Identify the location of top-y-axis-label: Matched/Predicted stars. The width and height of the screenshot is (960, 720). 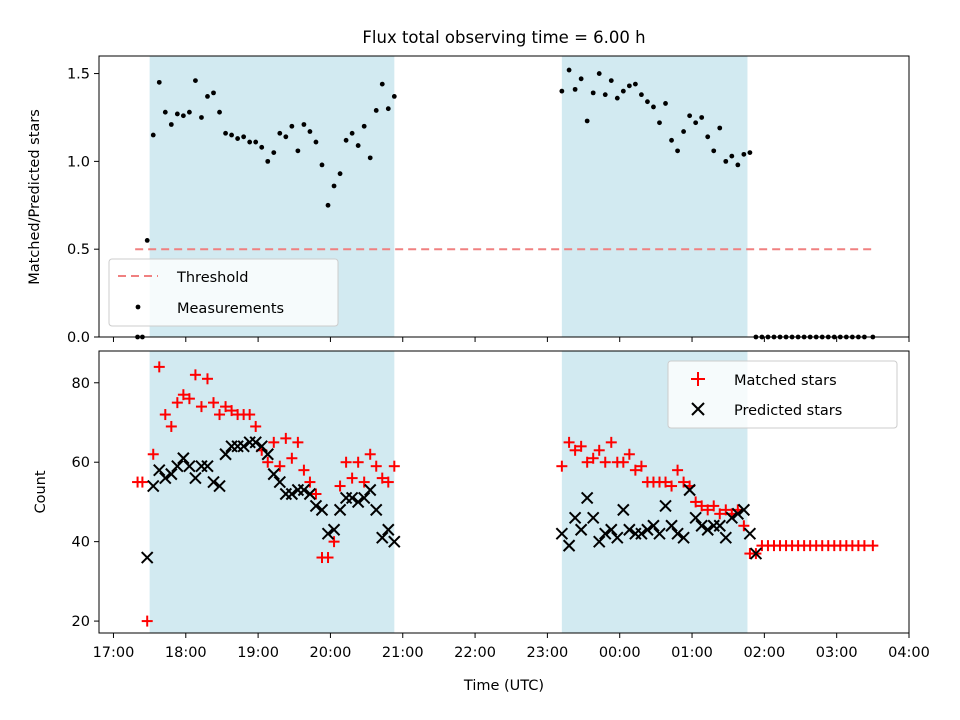
(35, 197).